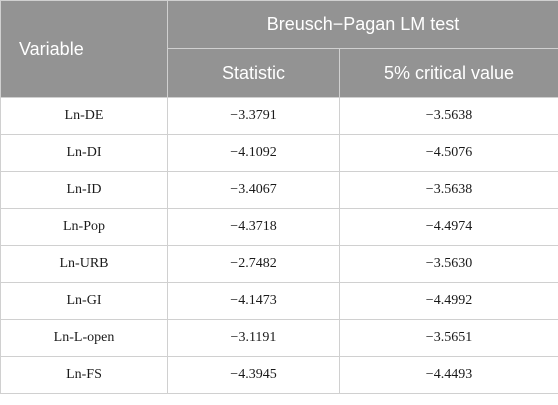 Image resolution: width=558 pixels, height=405 pixels. What do you see at coordinates (448, 375) in the screenshot?
I see `critical-value-cell: −4.4493` at bounding box center [448, 375].